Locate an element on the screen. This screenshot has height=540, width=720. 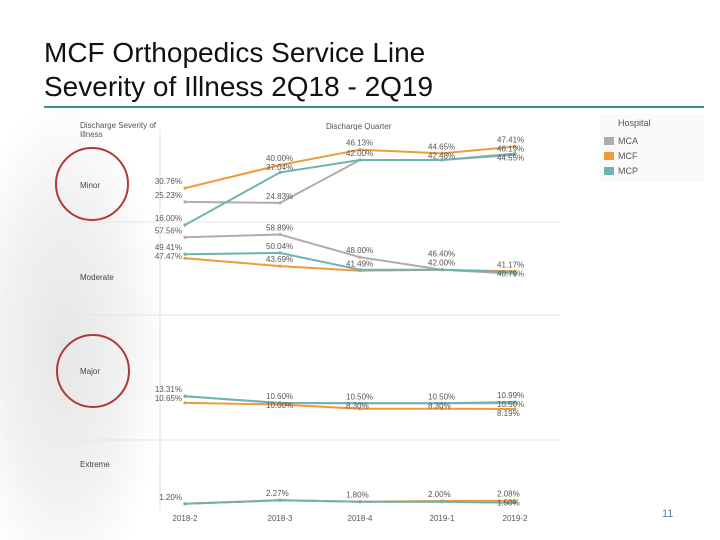
data-label: 10.00% is located at coordinates (279, 405).